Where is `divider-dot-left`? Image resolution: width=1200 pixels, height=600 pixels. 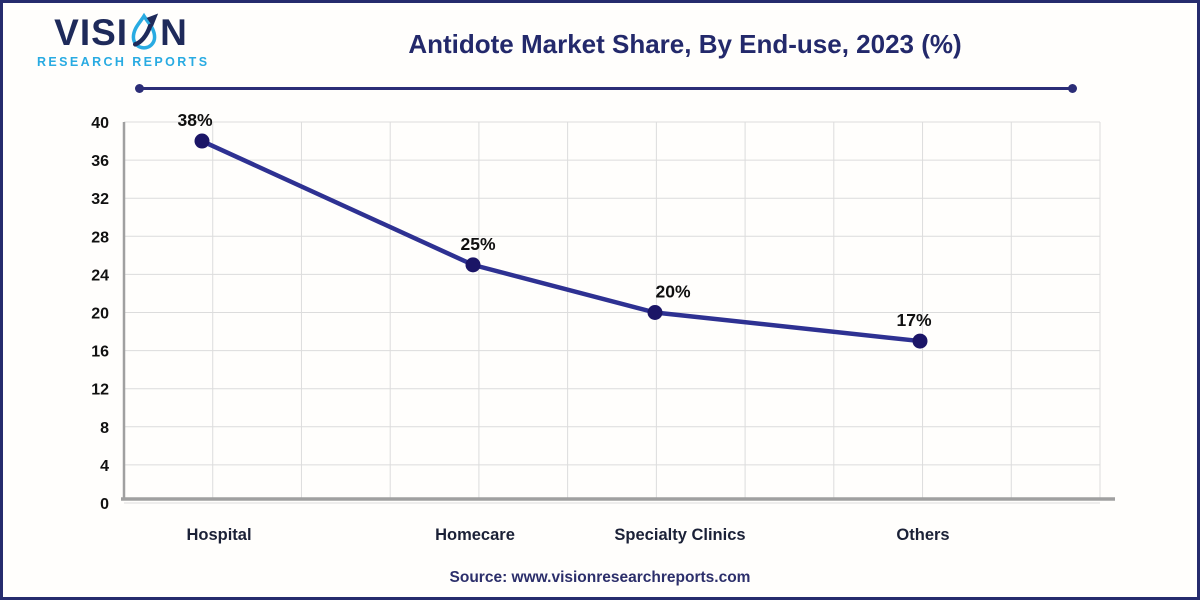
divider-dot-left is located at coordinates (139, 88).